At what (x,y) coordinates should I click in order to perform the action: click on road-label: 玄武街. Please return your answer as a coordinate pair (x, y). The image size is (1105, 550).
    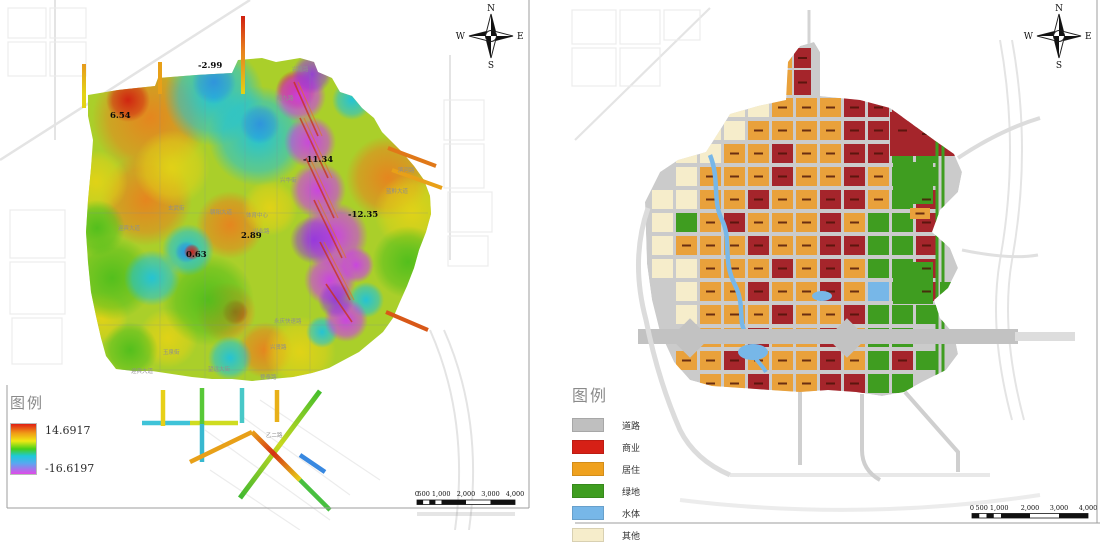
    Looking at the image, I should click on (176, 208).